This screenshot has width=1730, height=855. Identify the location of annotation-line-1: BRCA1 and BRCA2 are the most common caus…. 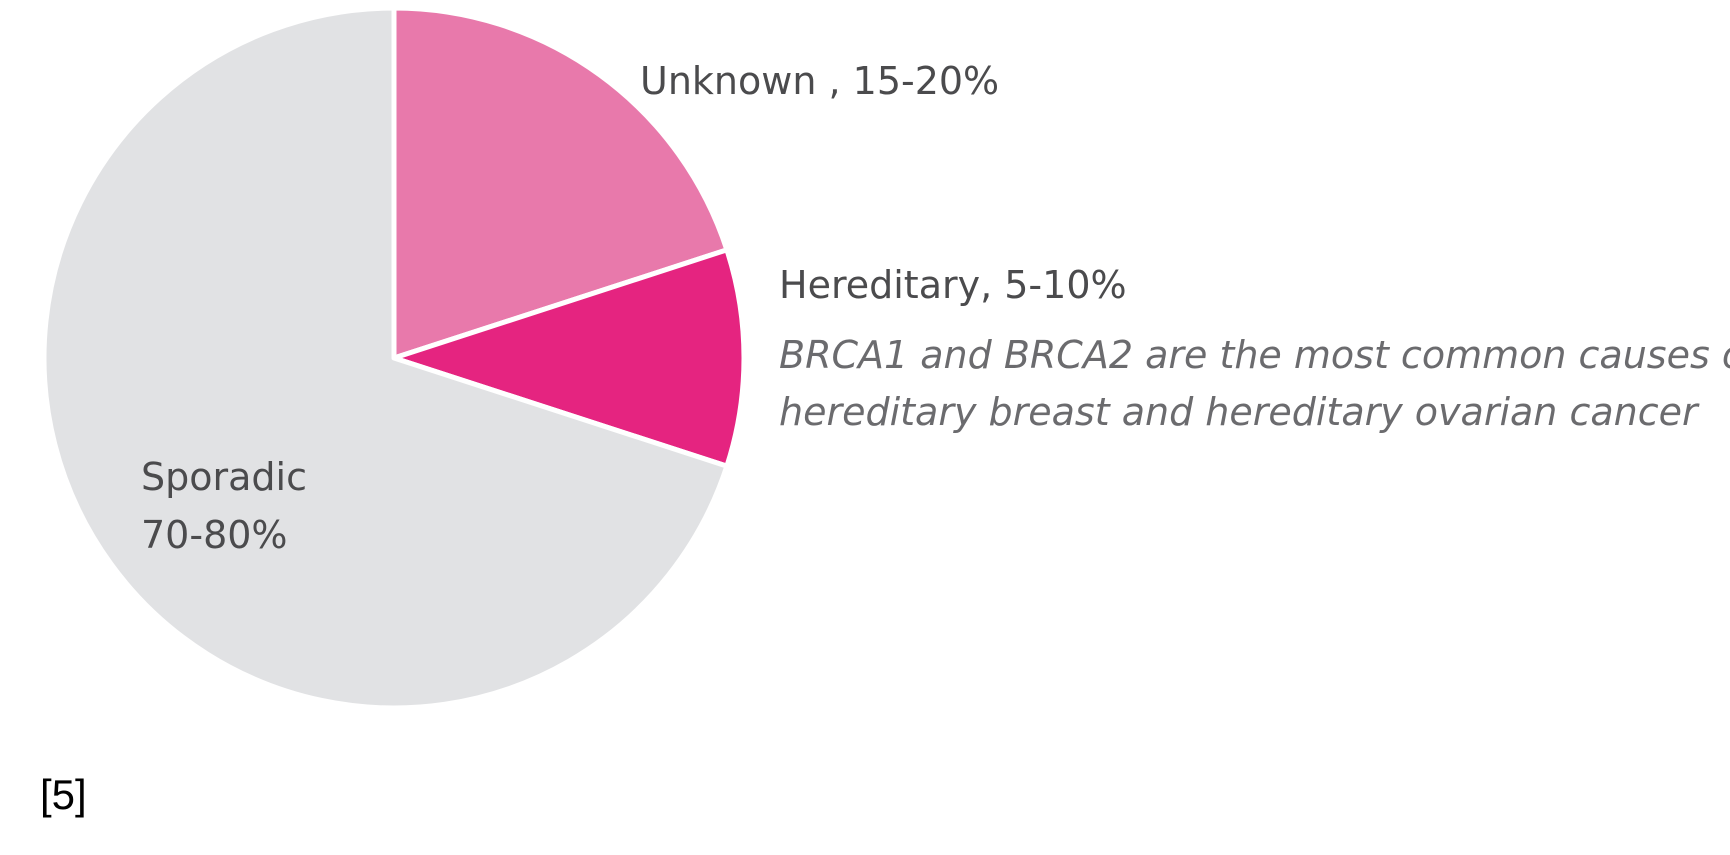
(1254, 355).